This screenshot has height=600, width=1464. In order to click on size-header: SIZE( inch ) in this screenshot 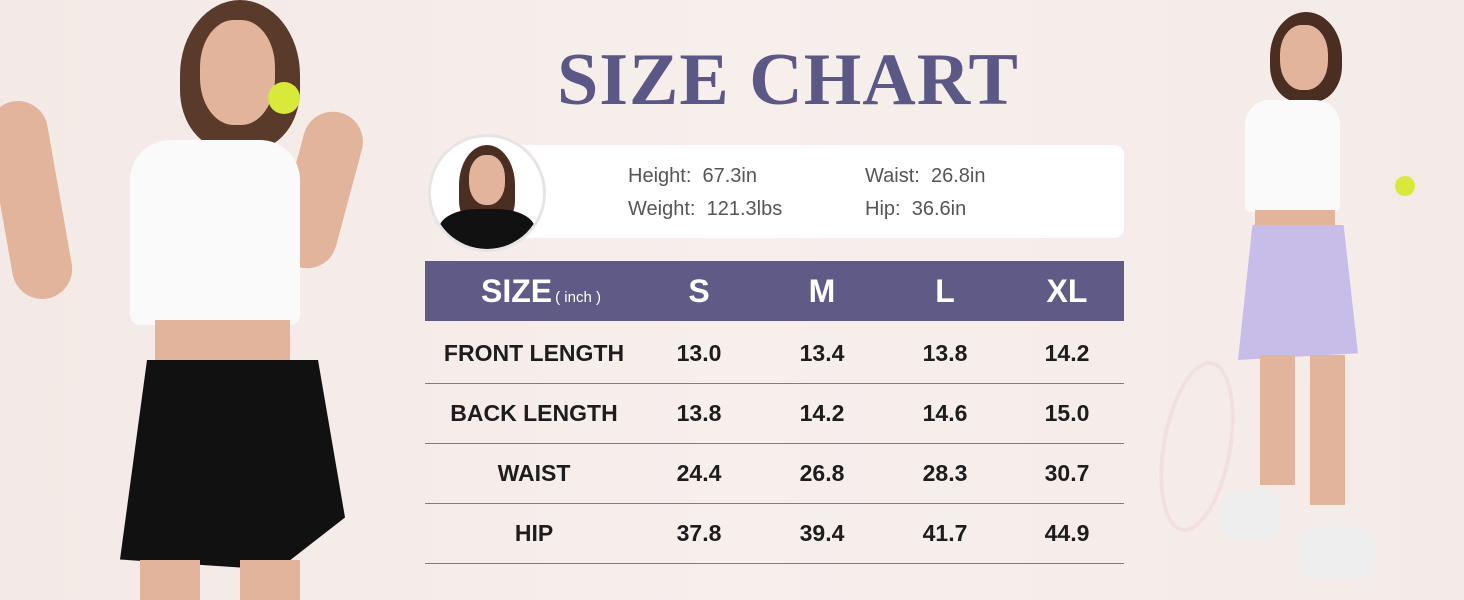, I will do `click(541, 291)`.